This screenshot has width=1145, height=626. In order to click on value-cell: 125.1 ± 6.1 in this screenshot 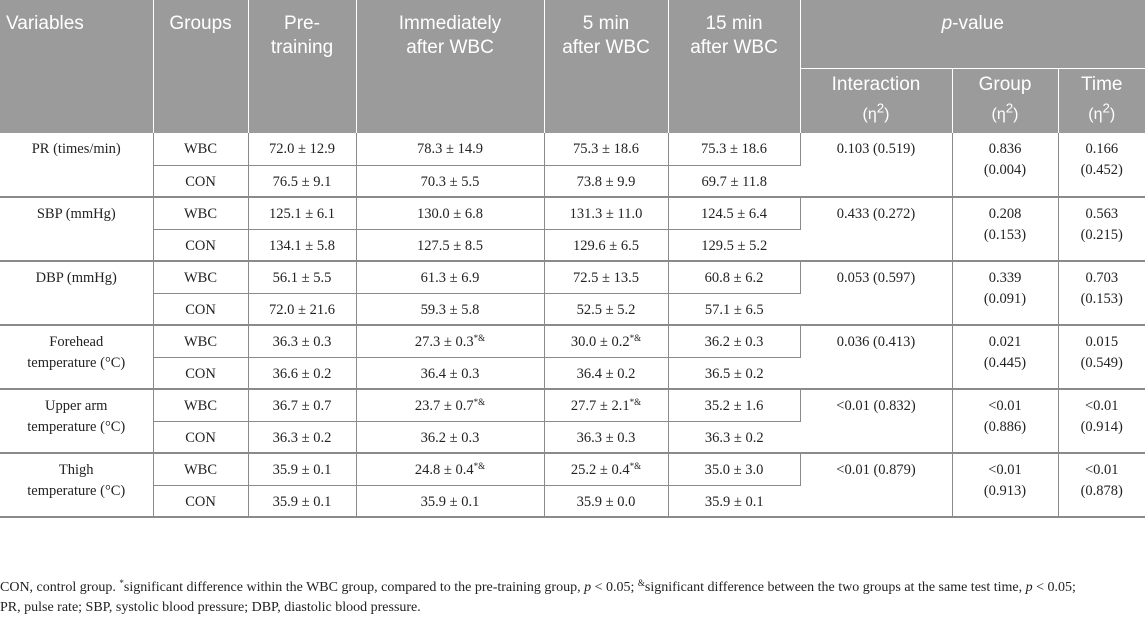, I will do `click(302, 213)`.